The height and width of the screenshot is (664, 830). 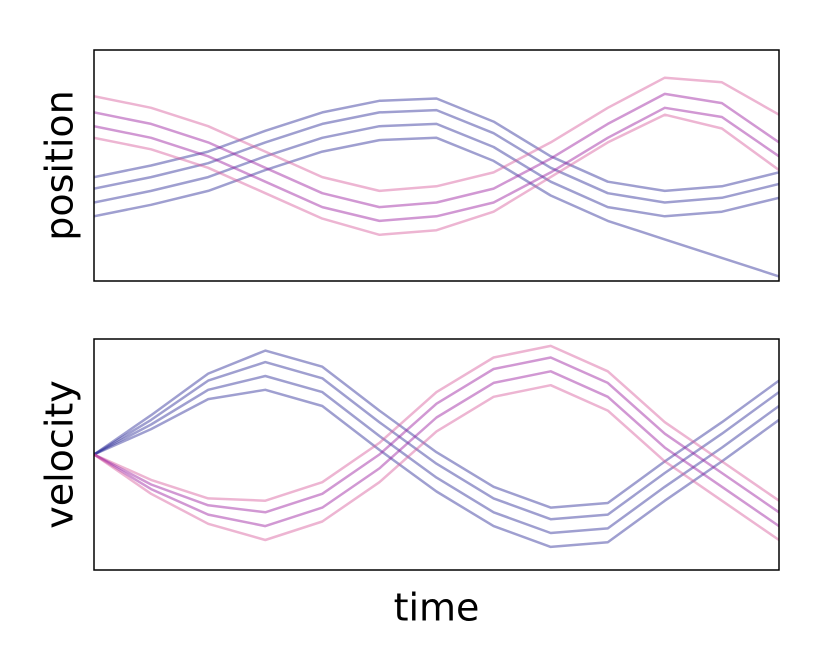 What do you see at coordinates (437, 608) in the screenshot?
I see `x-axis-label: time` at bounding box center [437, 608].